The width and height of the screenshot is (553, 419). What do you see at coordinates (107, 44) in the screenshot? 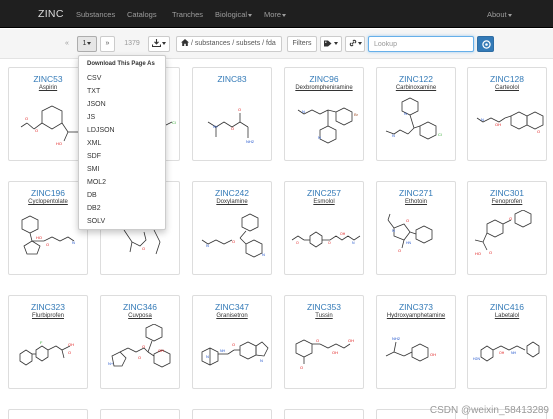
I see `next-page-button: »` at bounding box center [107, 44].